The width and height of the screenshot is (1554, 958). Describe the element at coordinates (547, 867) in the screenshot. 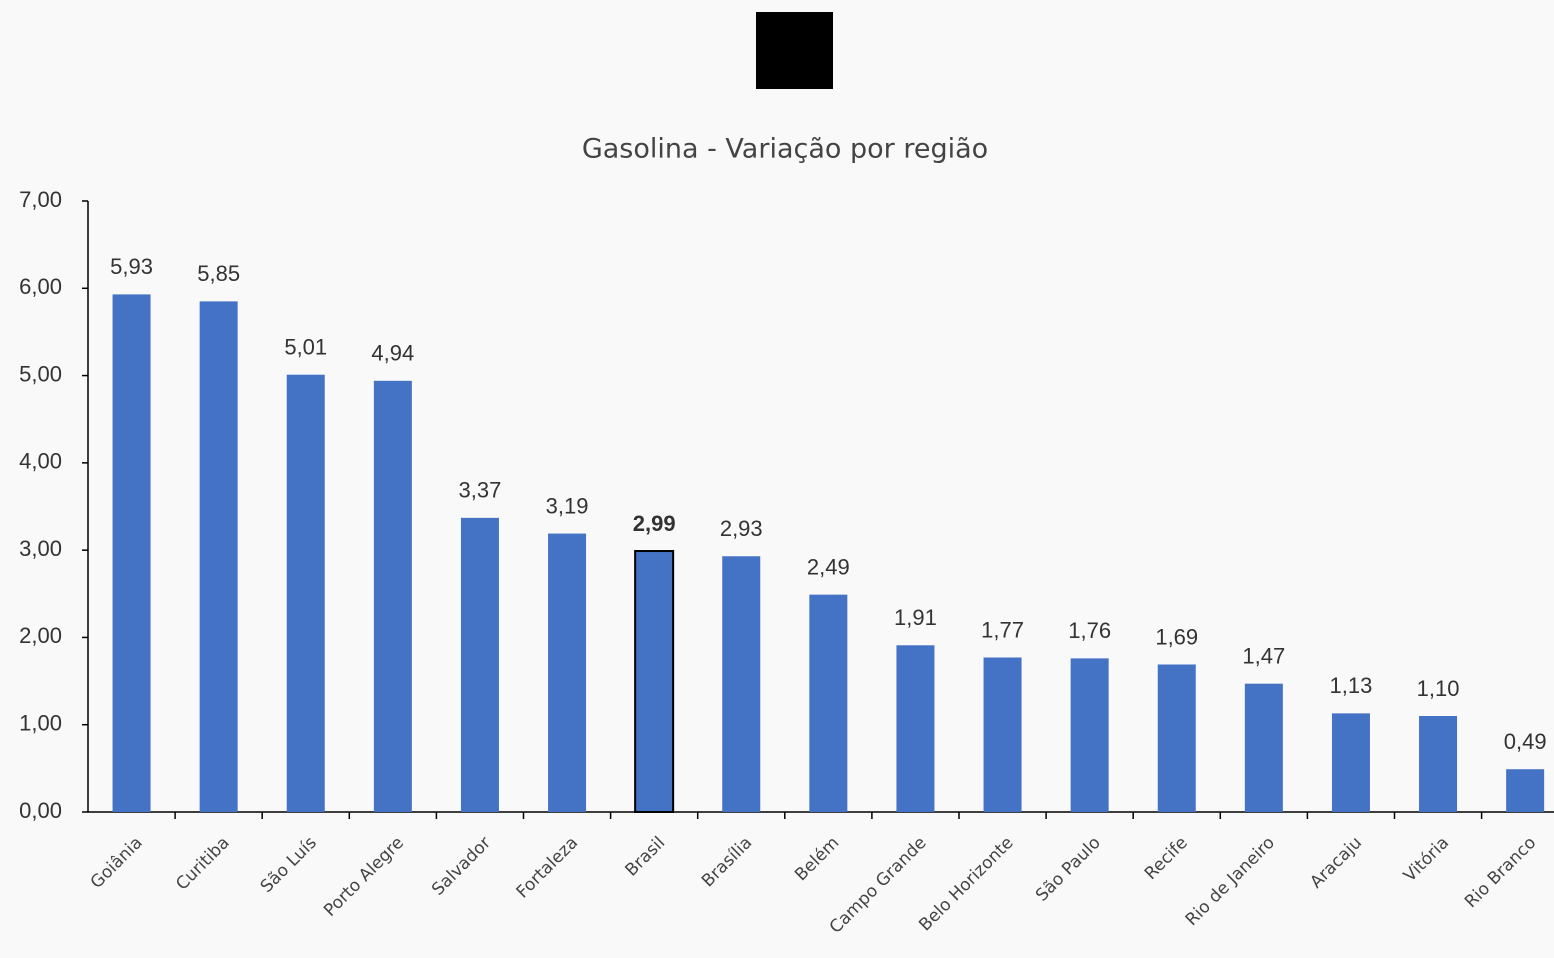

I see `x-tick-label: Fortaleza` at that location.